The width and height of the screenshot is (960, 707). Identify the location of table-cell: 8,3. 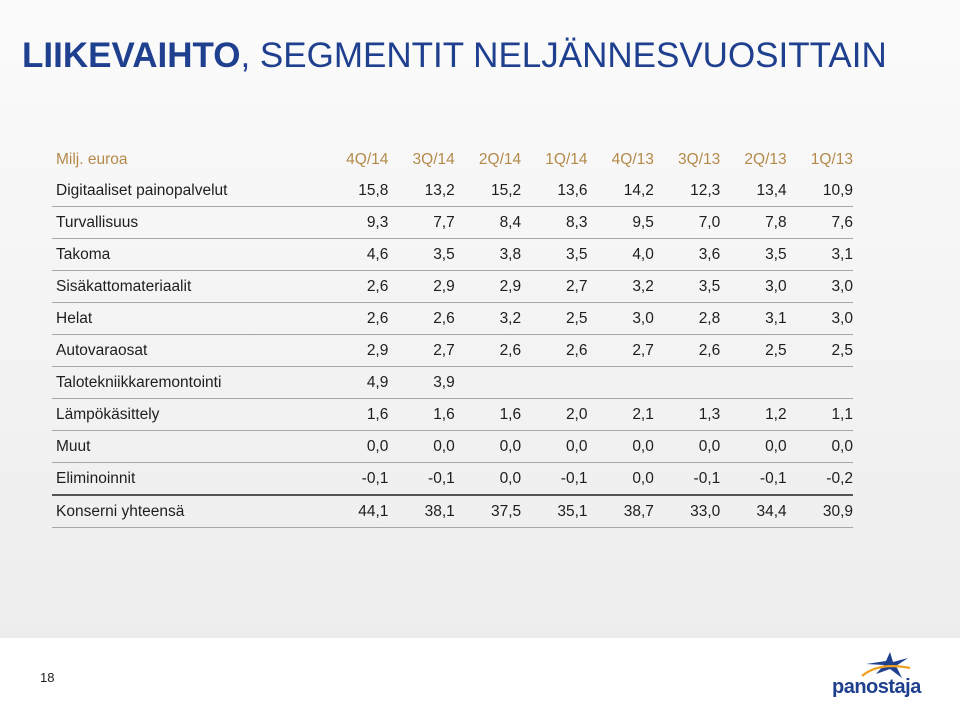
(576, 222).